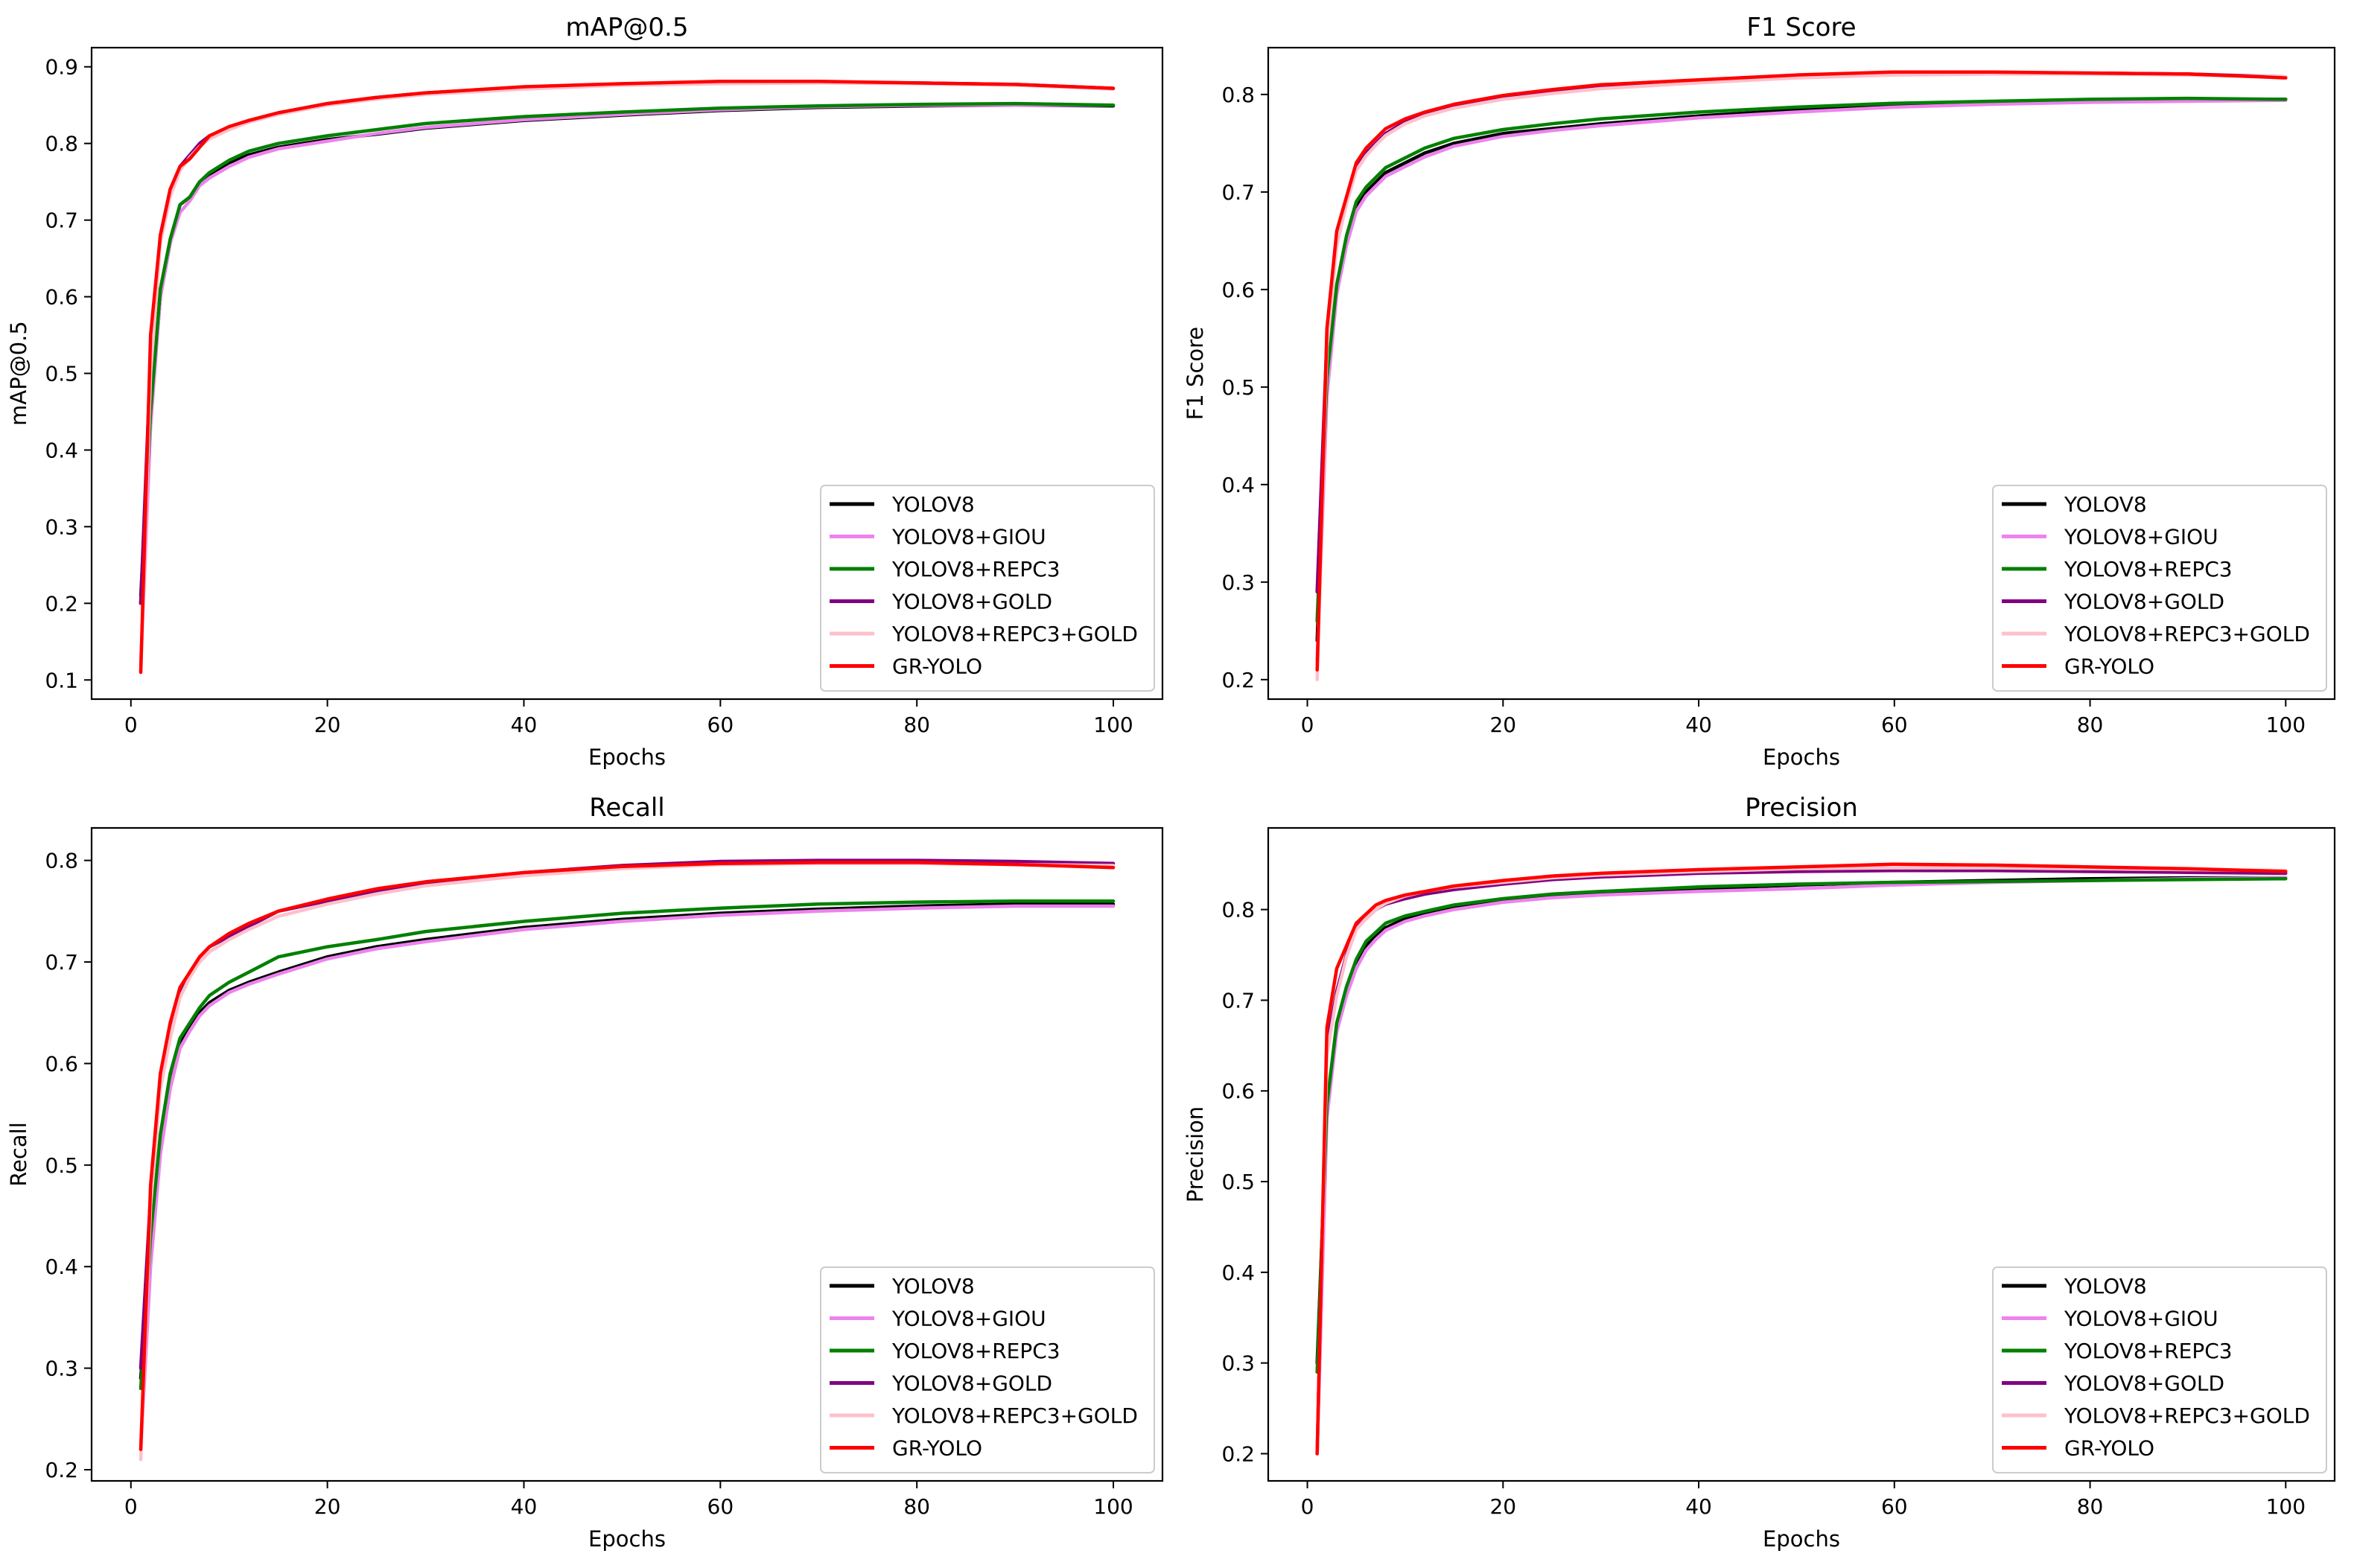 This screenshot has height=1568, width=2354. I want to click on y-axis-label: Recall, so click(18, 1154).